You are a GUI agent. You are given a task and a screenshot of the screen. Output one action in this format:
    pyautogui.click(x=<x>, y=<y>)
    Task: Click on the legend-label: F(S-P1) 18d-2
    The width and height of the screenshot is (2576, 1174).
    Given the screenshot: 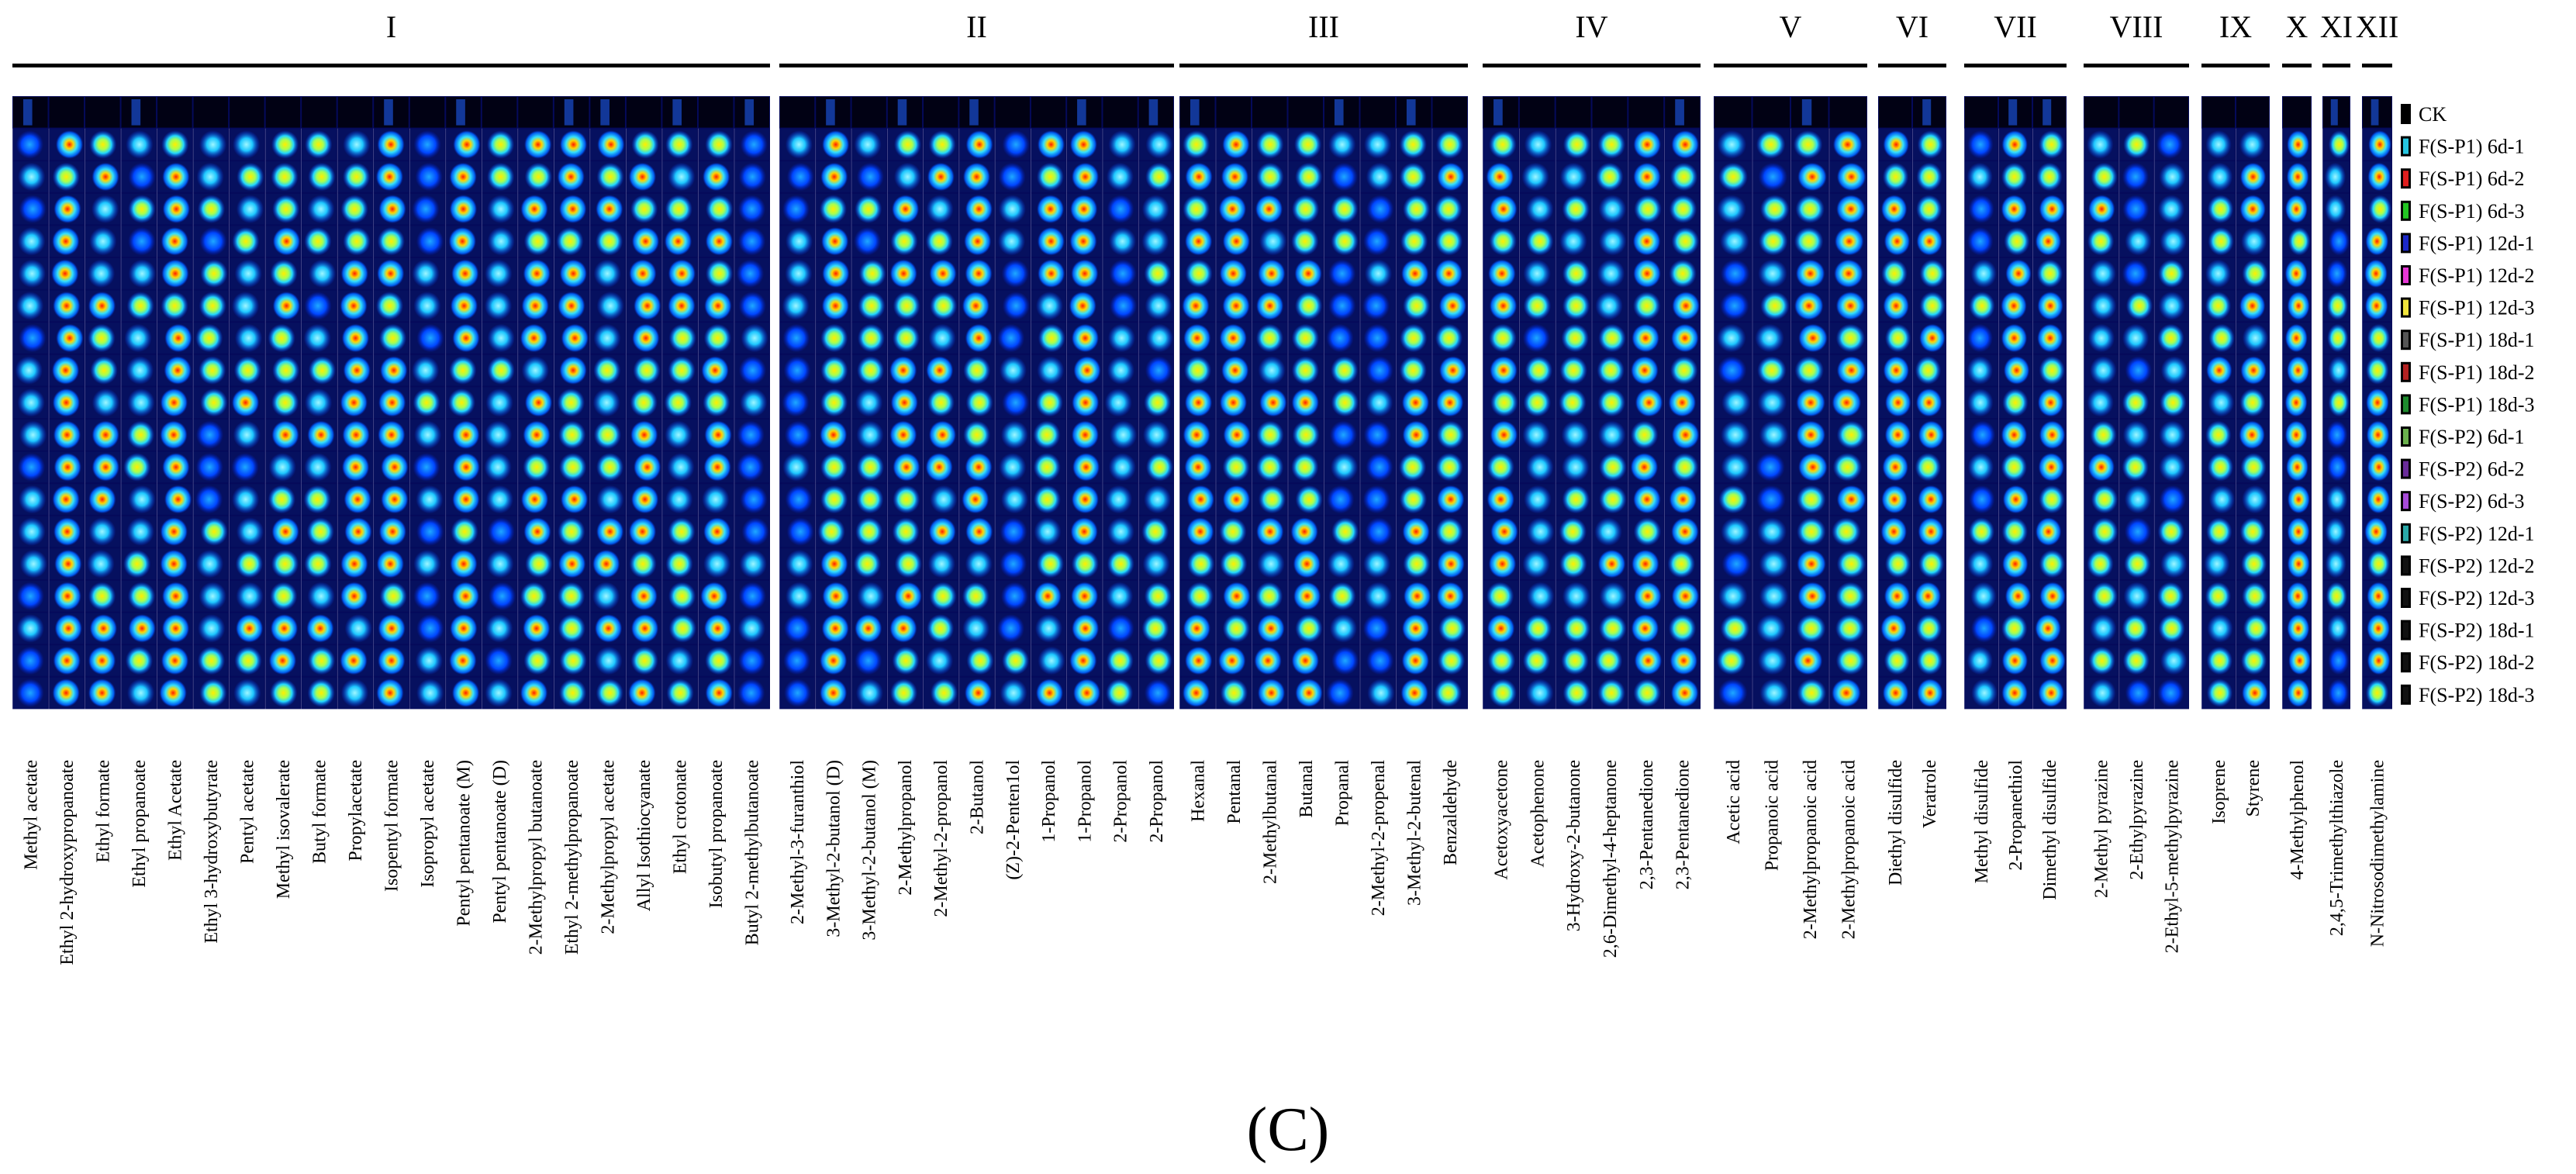 What is the action you would take?
    pyautogui.click(x=2477, y=372)
    